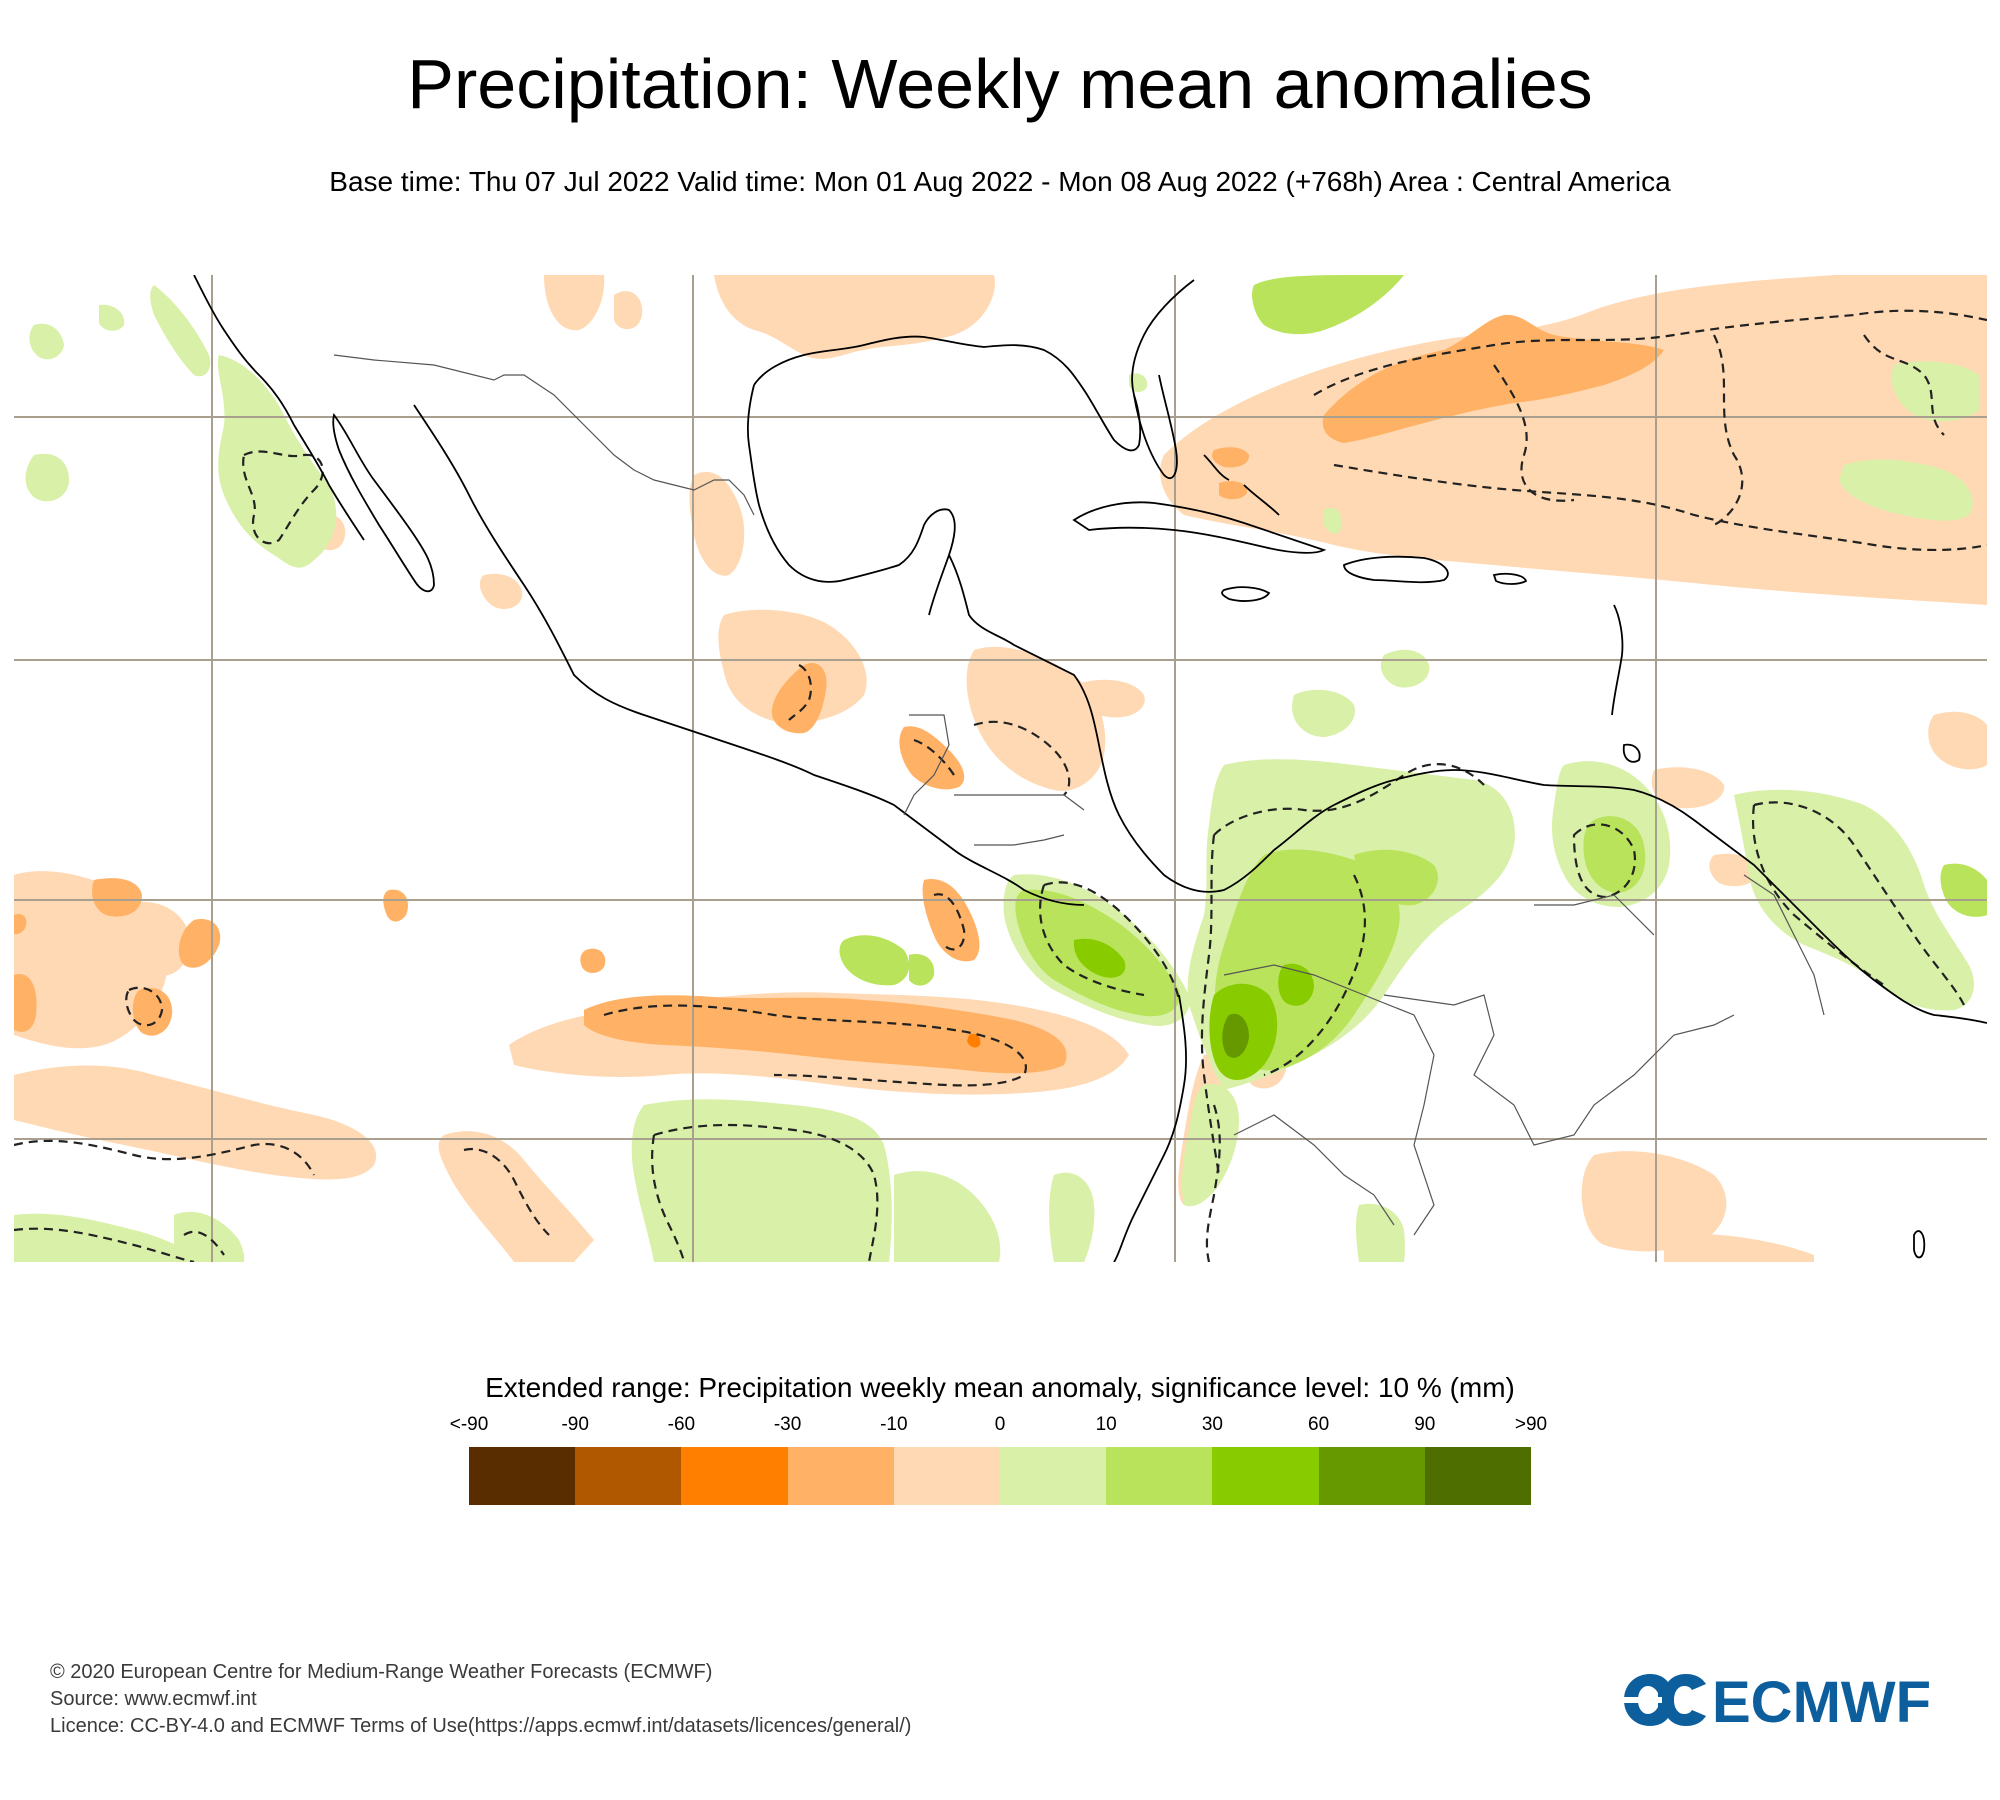 The image size is (2000, 1800). Describe the element at coordinates (681, 1424) in the screenshot. I see `legend-tick-label: -60` at that location.